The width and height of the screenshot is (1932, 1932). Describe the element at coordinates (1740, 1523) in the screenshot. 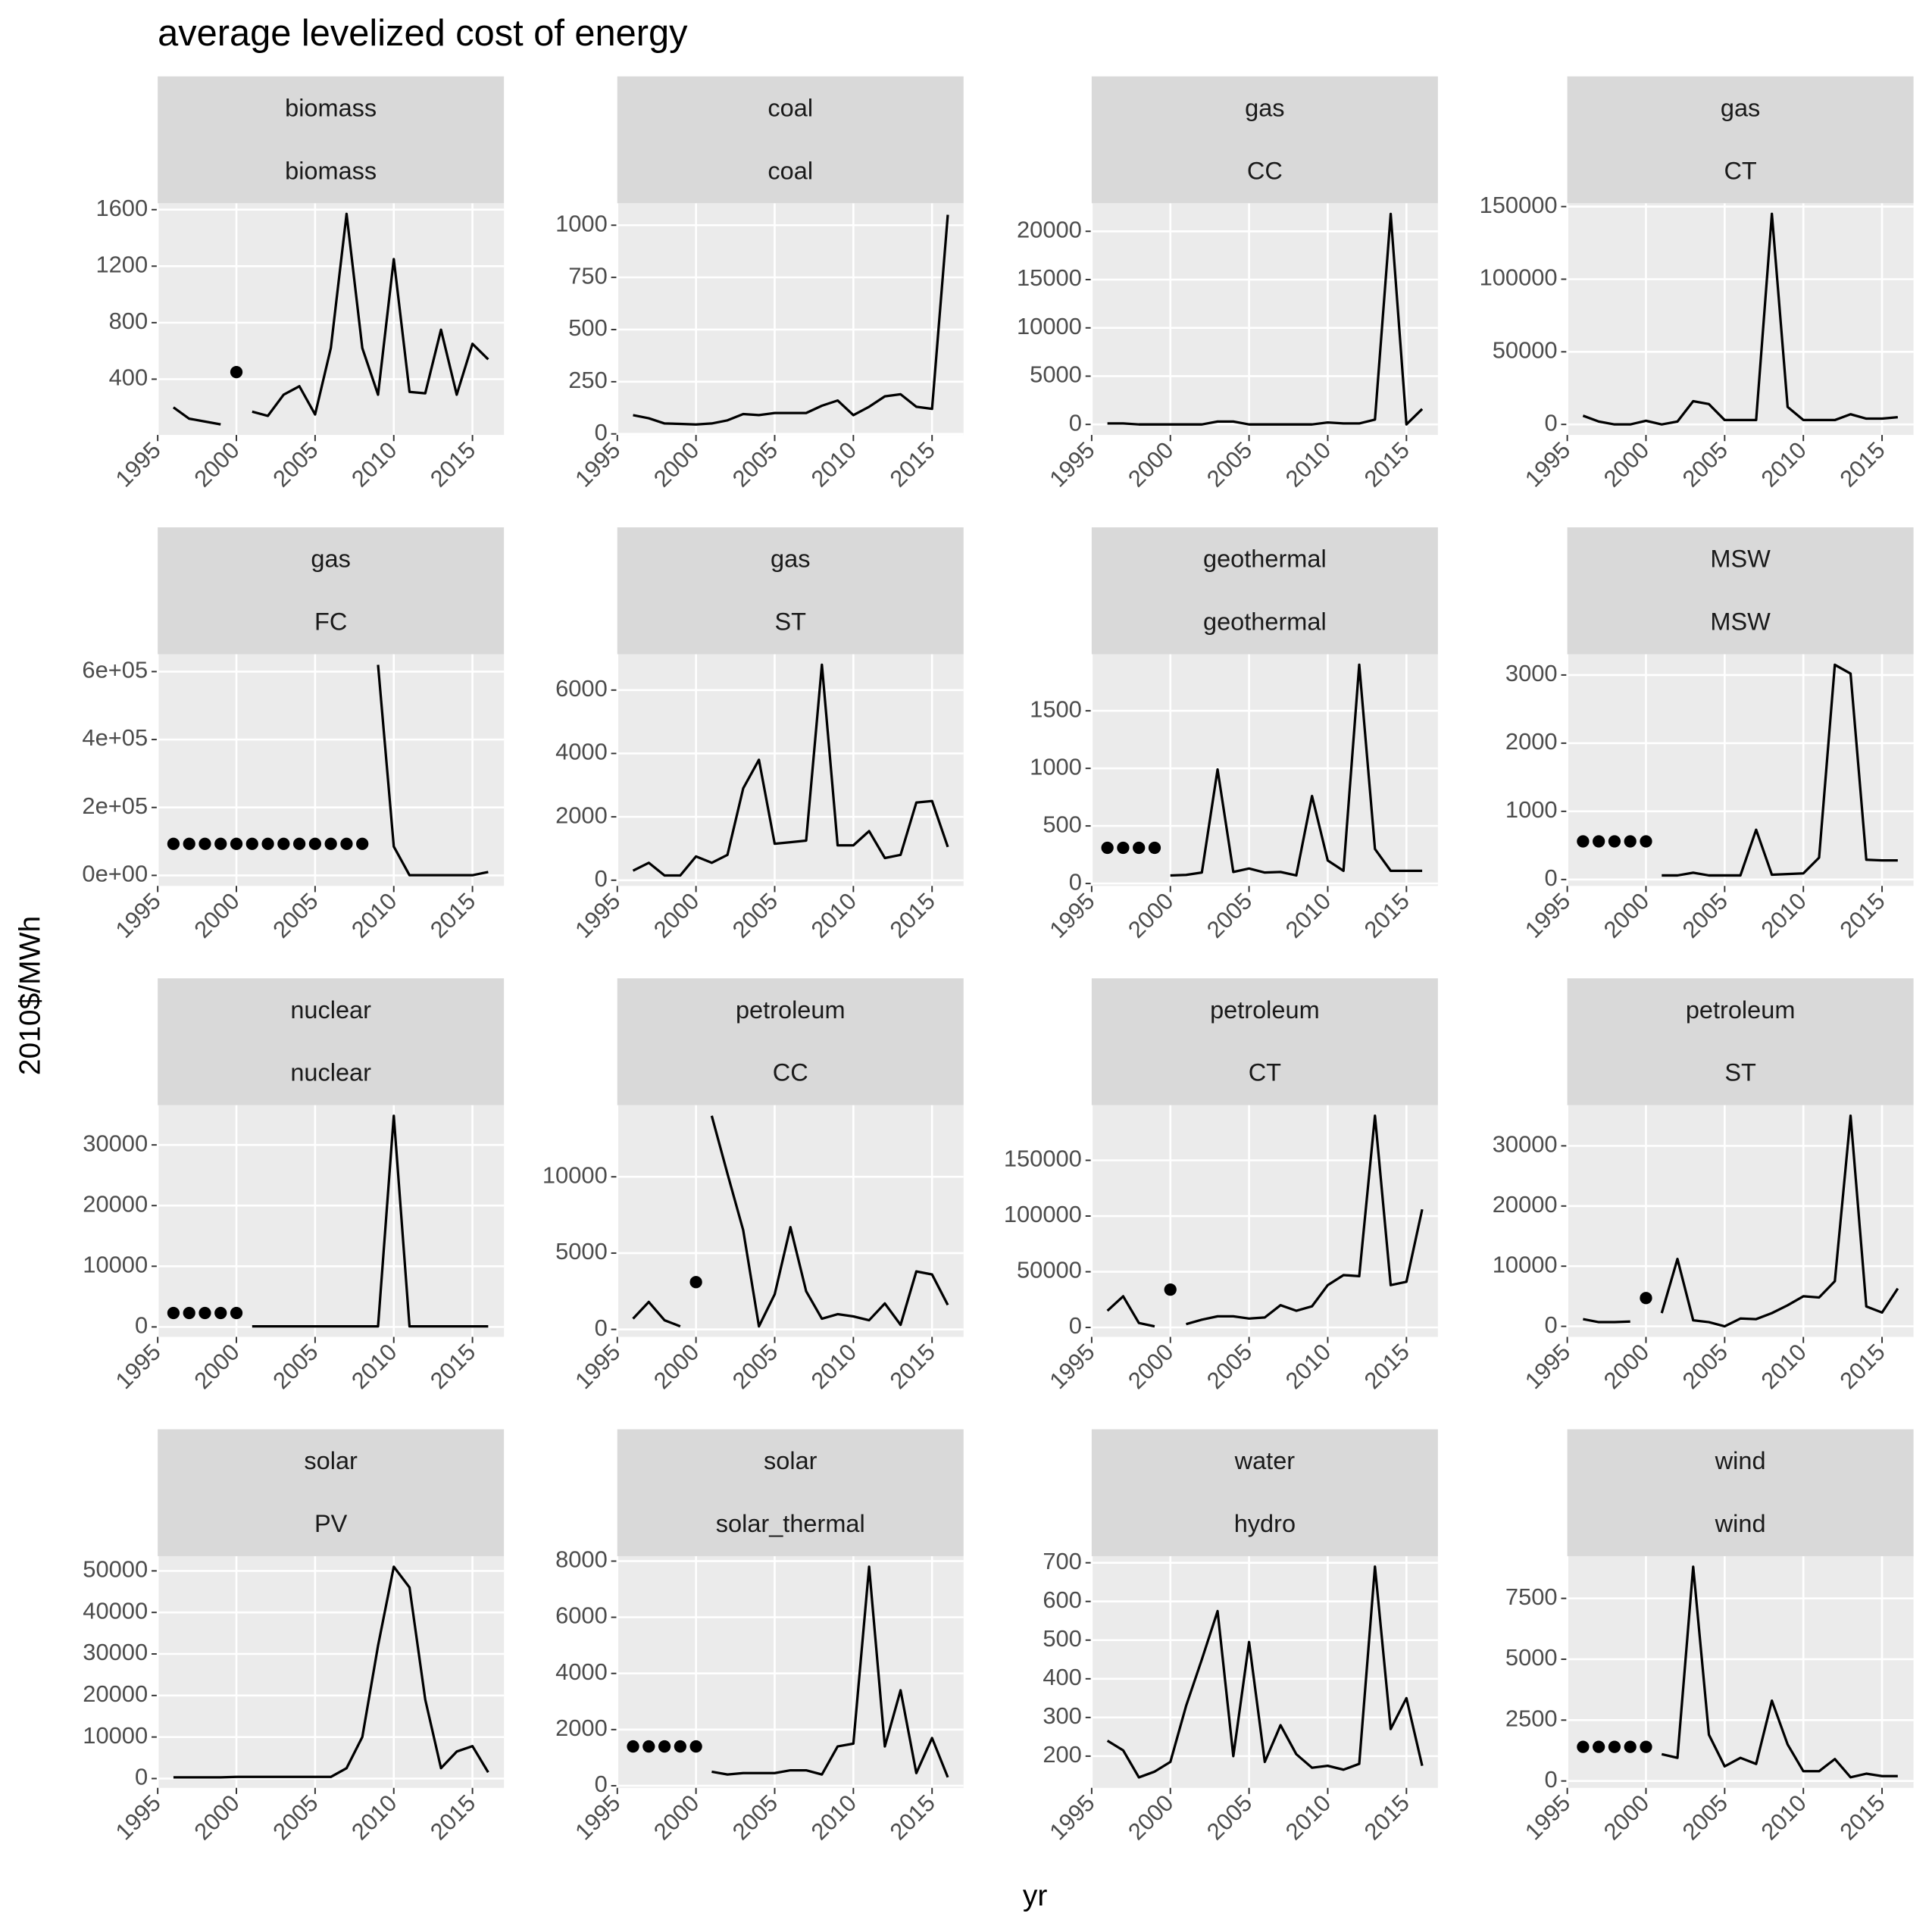

I see `strip-label: wind` at that location.